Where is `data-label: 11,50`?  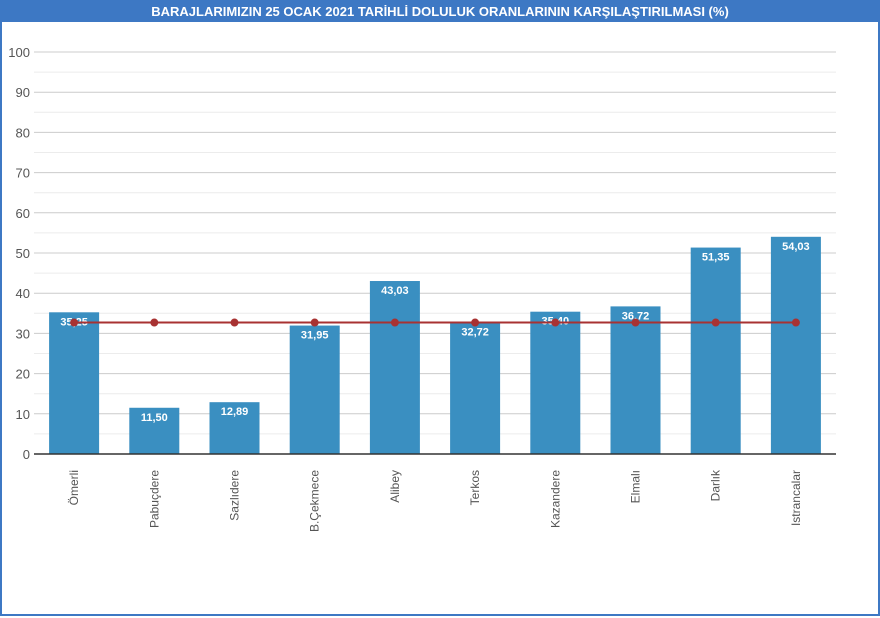
data-label: 11,50 is located at coordinates (154, 418).